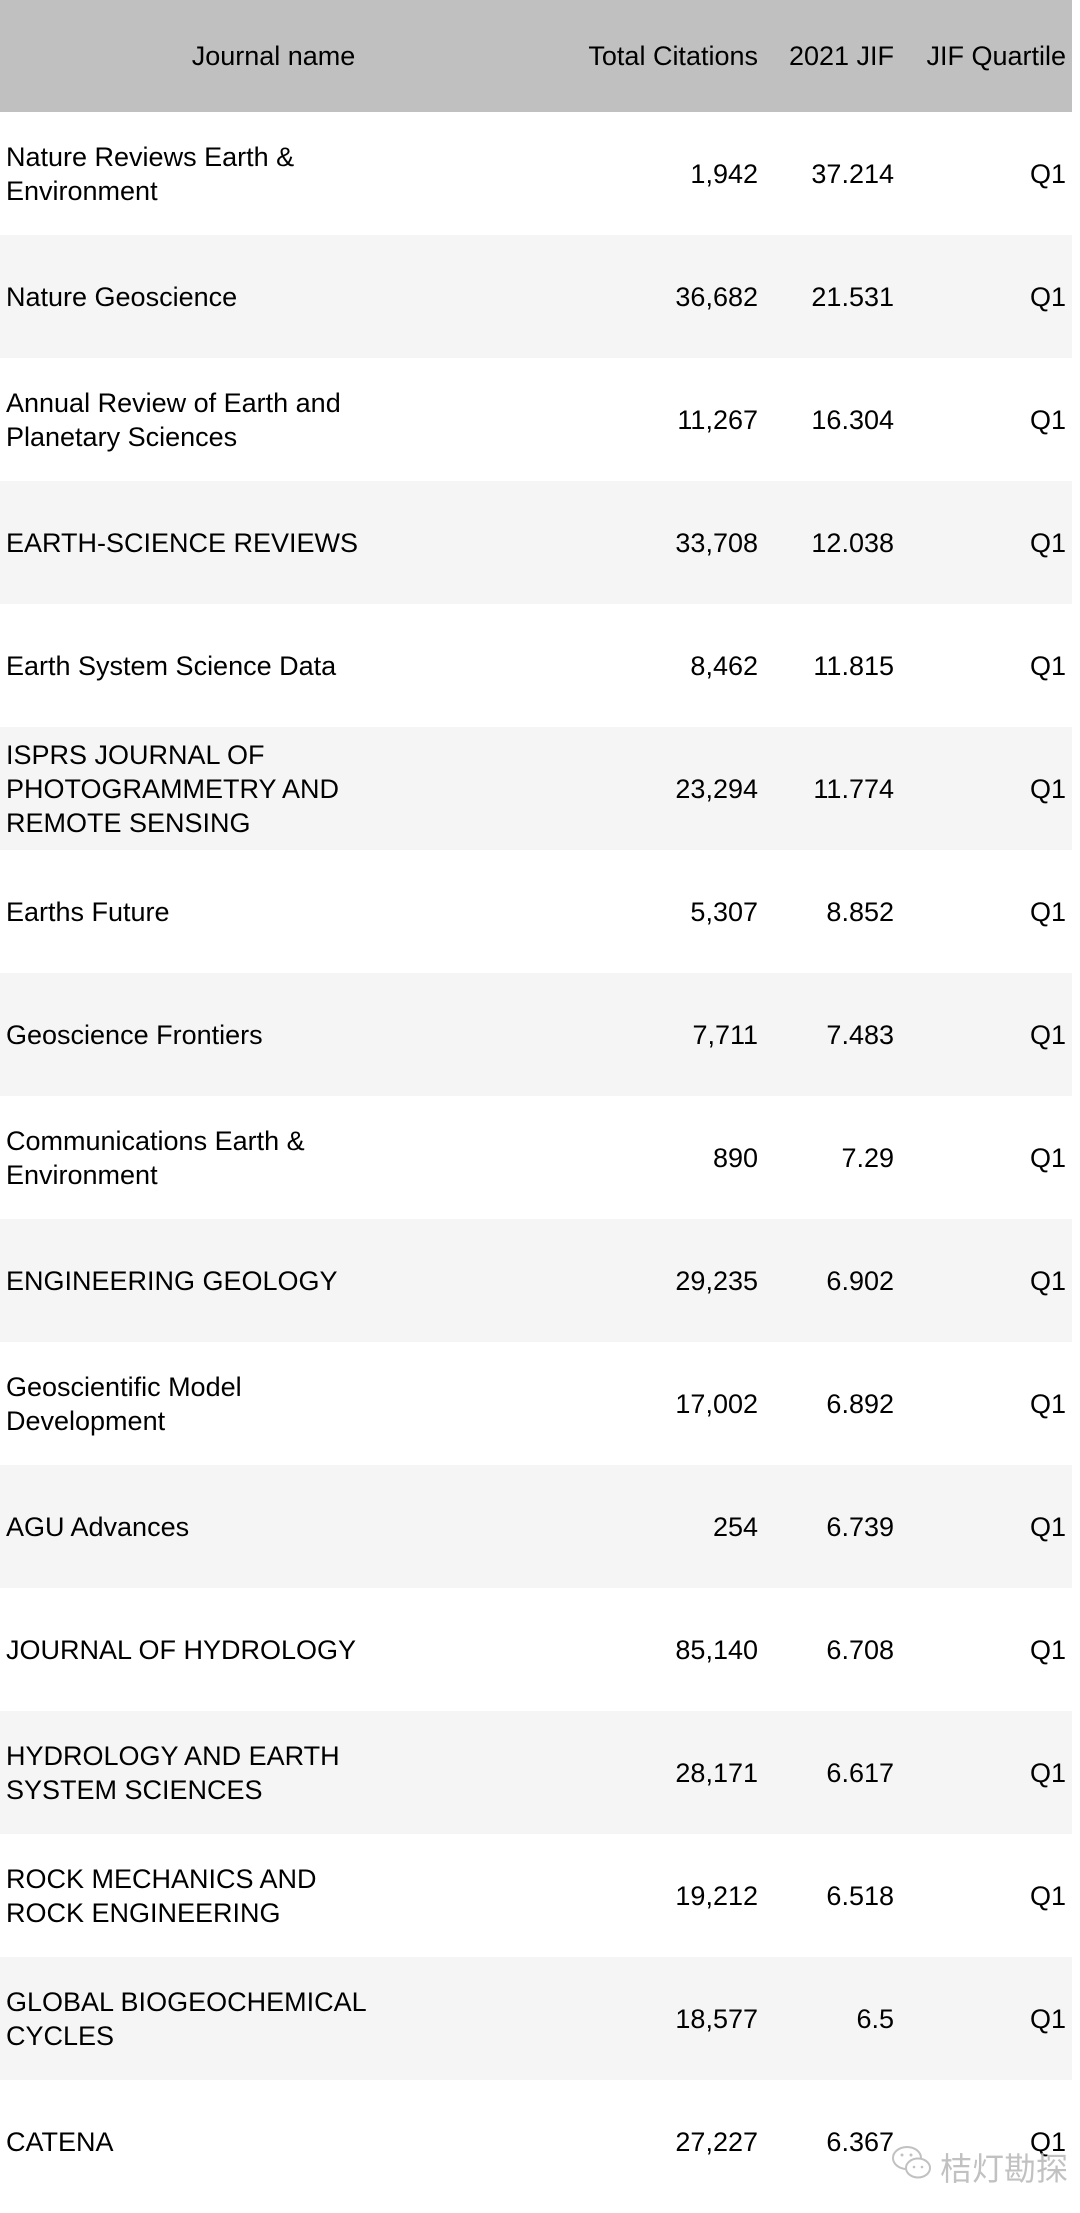  What do you see at coordinates (273, 56) in the screenshot?
I see `header-journal-name: Journal name` at bounding box center [273, 56].